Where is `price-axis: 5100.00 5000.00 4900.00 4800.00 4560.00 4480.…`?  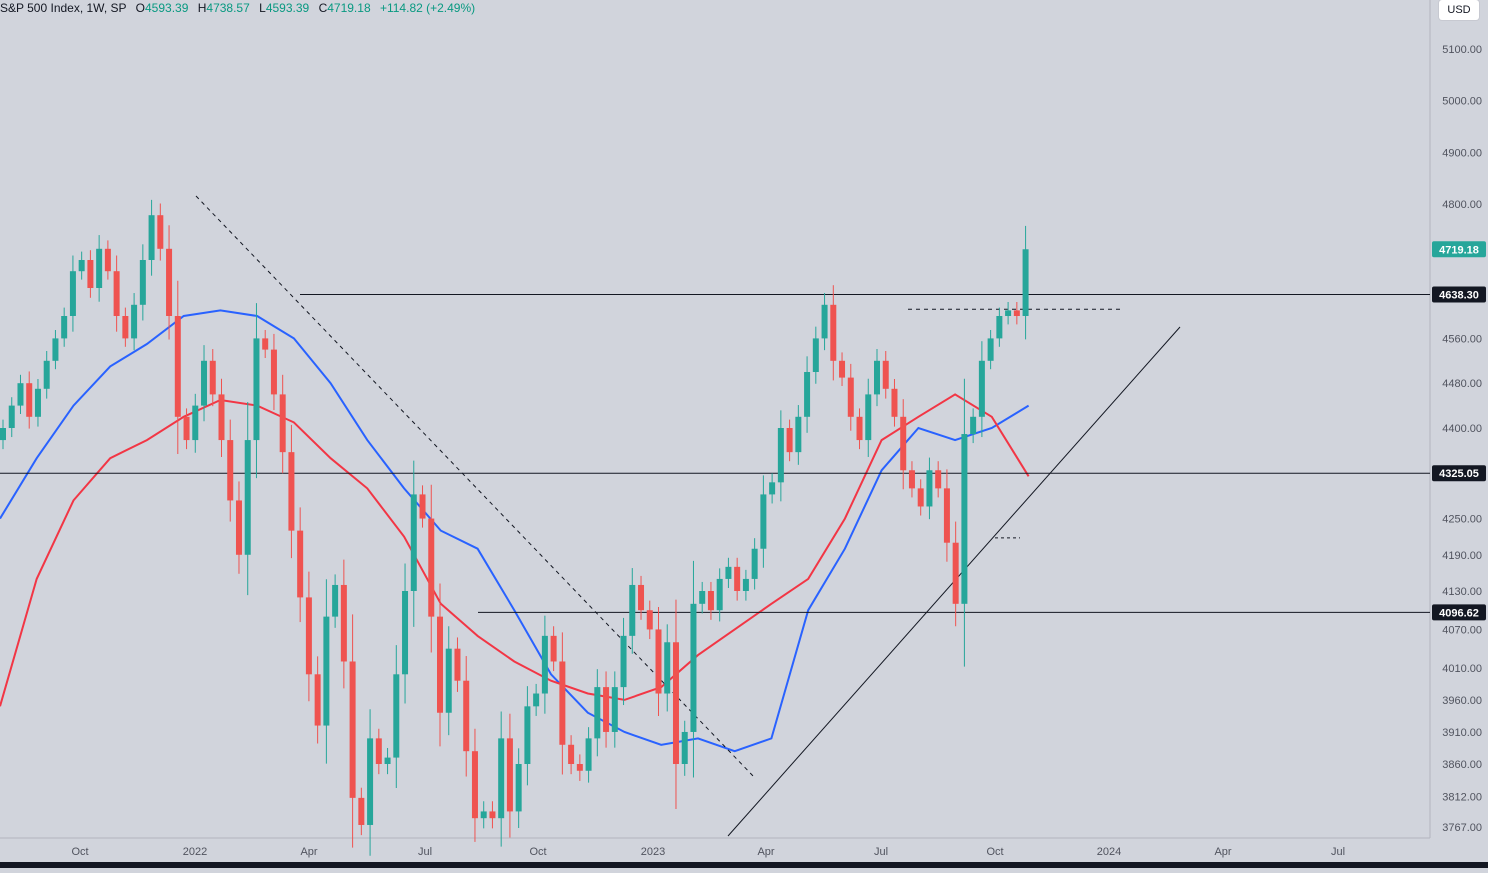
price-axis: 5100.00 5000.00 4900.00 4800.00 4560.00 4480.… is located at coordinates (1459, 439).